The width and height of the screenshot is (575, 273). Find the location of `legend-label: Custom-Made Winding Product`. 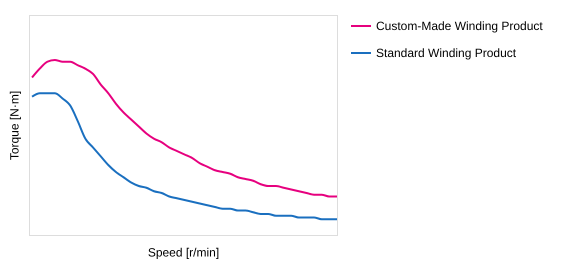

legend-label: Custom-Made Winding Product is located at coordinates (460, 26).